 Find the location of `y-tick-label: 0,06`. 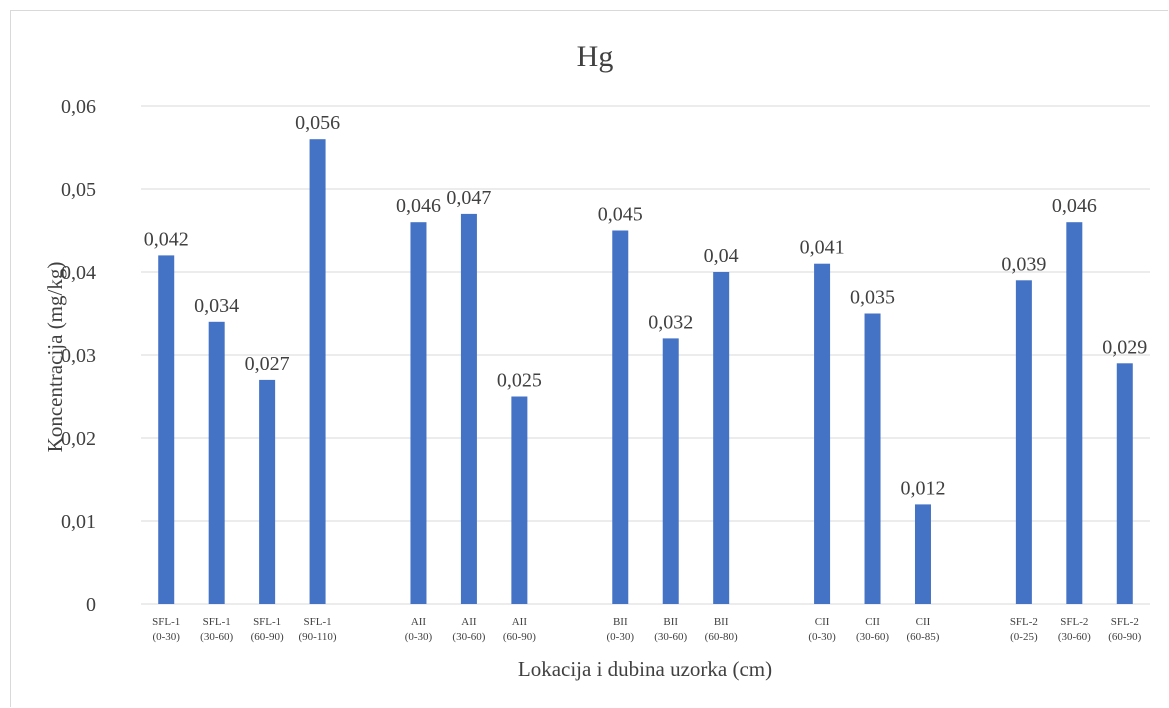

y-tick-label: 0,06 is located at coordinates (78, 107).